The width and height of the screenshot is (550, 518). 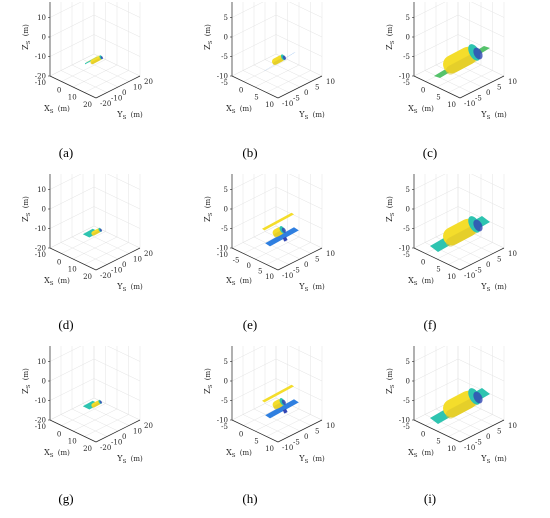 I want to click on z-tick-label: 5, so click(x=408, y=18).